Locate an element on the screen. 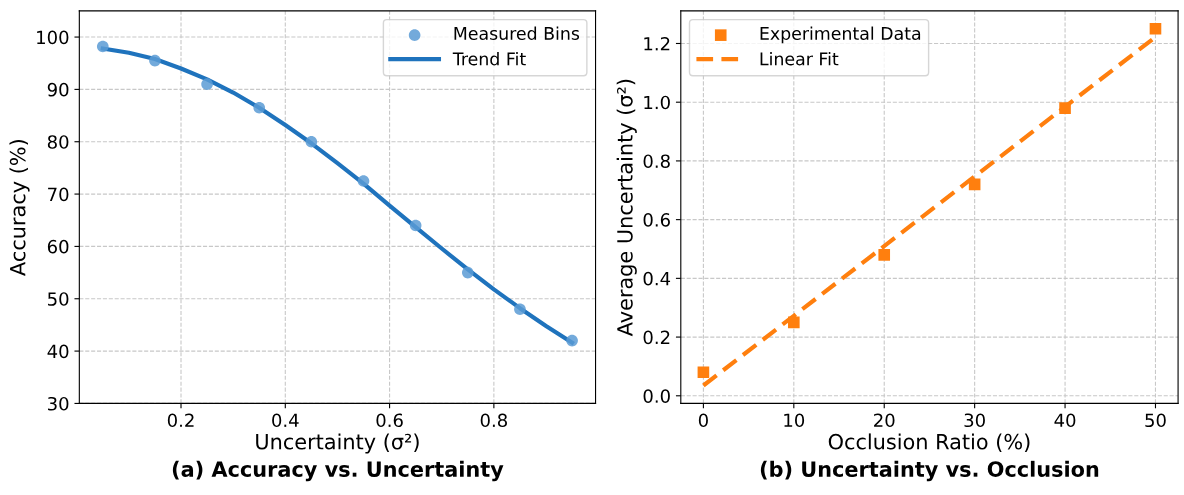 This screenshot has height=495, width=1184. x-axis-title: Occlusion Ratio (%) is located at coordinates (929, 442).